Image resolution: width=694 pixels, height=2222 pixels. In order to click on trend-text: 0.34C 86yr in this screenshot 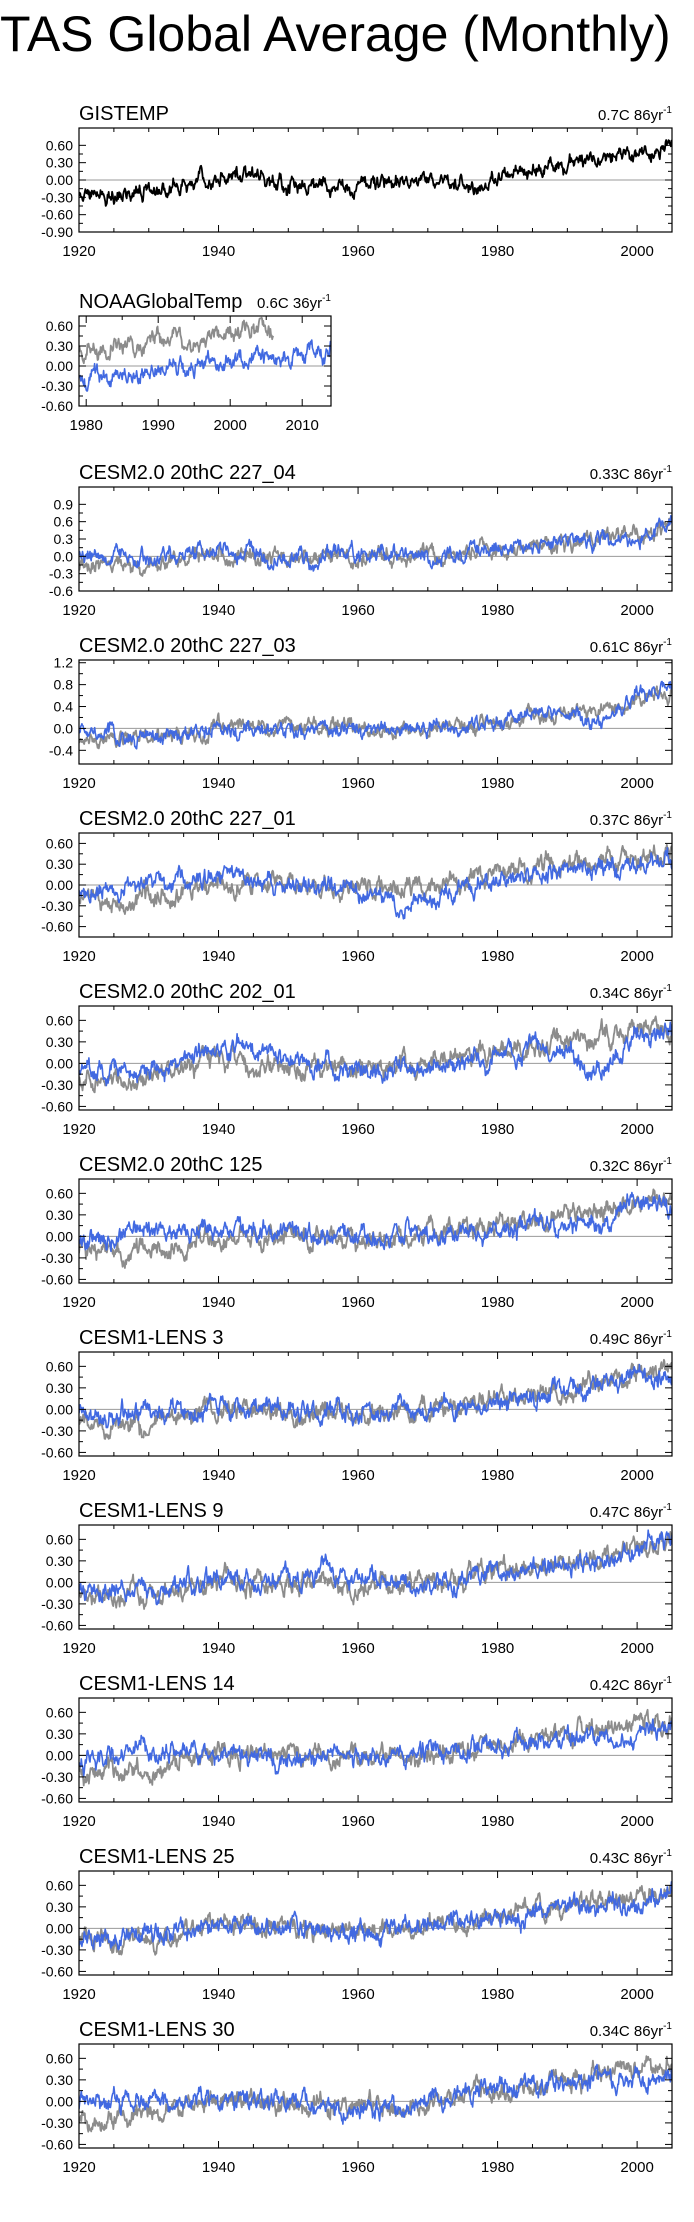, I will do `click(626, 2031)`.